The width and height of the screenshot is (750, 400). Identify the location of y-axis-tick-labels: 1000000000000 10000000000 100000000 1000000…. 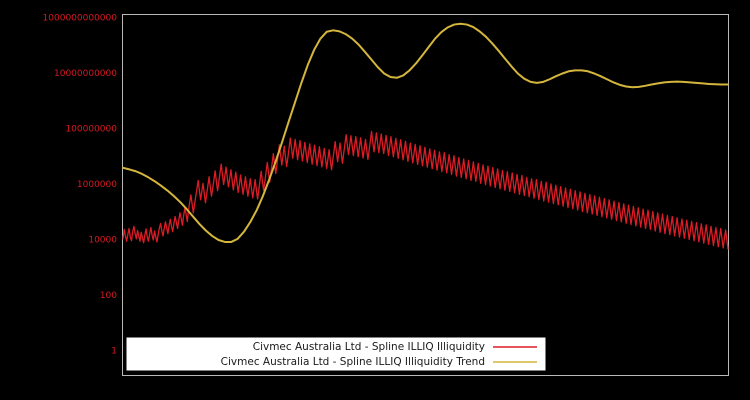
(80, 185).